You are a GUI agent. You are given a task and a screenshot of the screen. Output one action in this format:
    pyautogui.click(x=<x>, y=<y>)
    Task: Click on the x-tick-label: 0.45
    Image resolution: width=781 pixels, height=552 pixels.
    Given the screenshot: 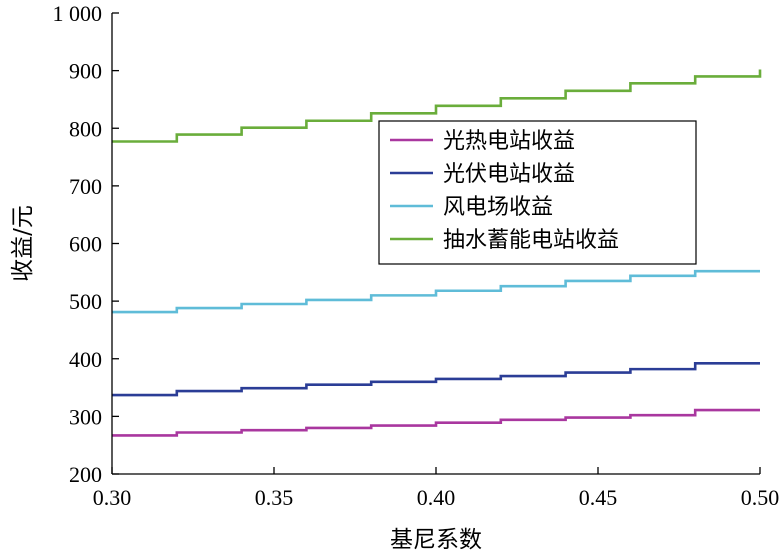 What is the action you would take?
    pyautogui.click(x=598, y=497)
    